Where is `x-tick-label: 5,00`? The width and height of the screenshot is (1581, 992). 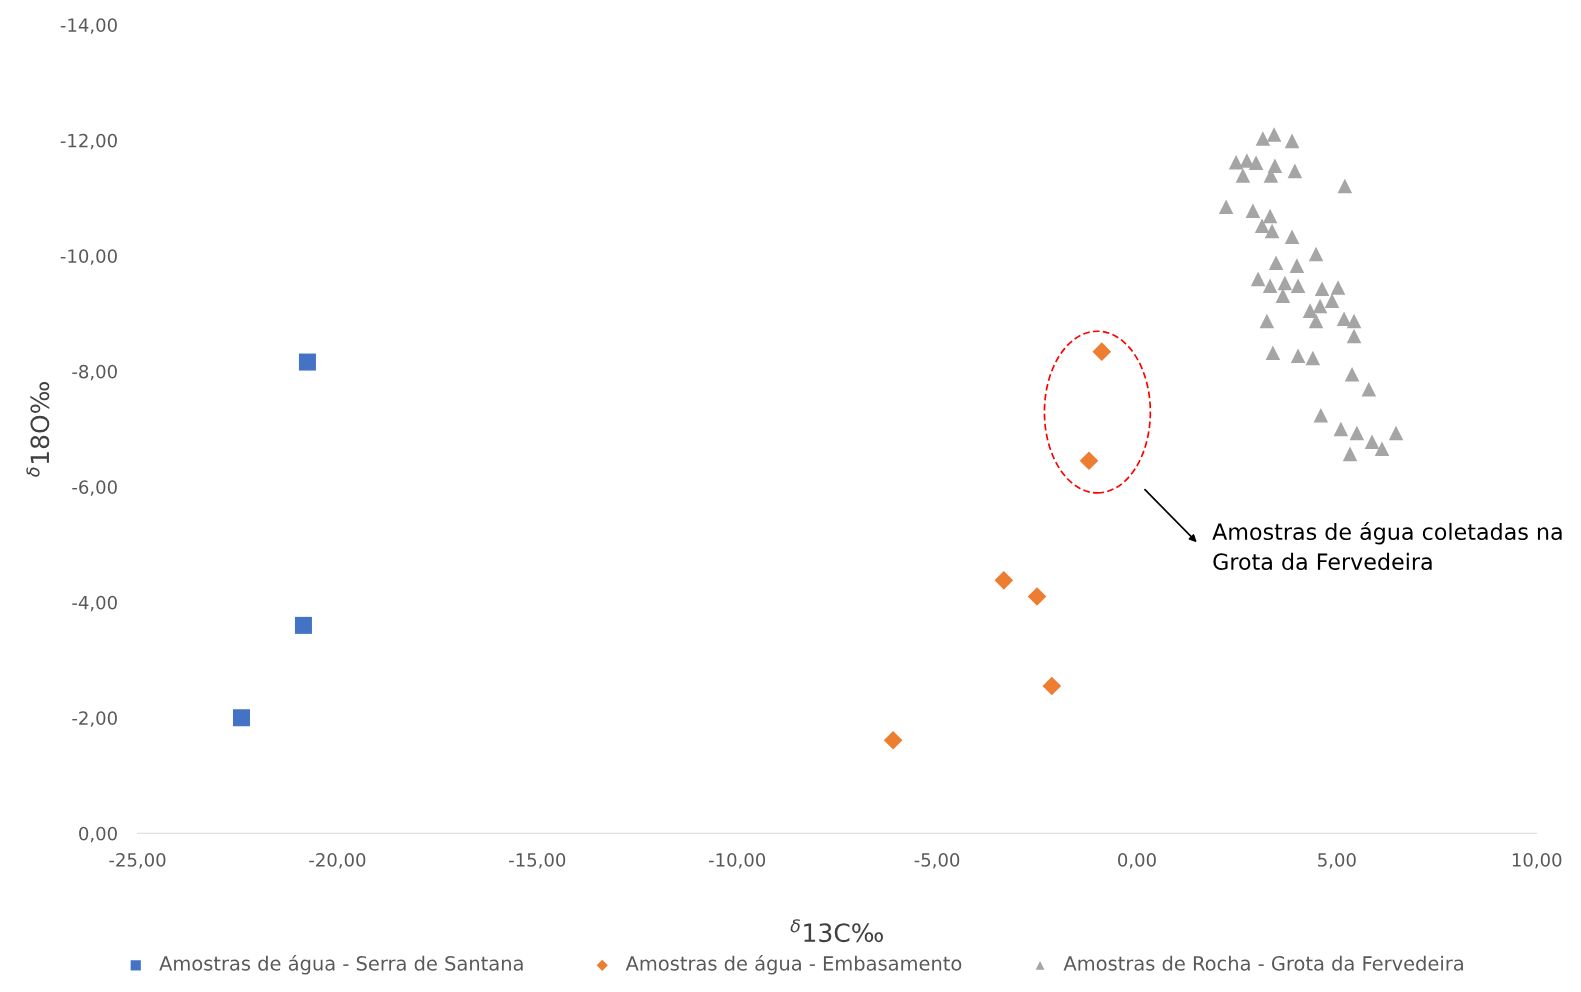
x-tick-label: 5,00 is located at coordinates (1337, 861).